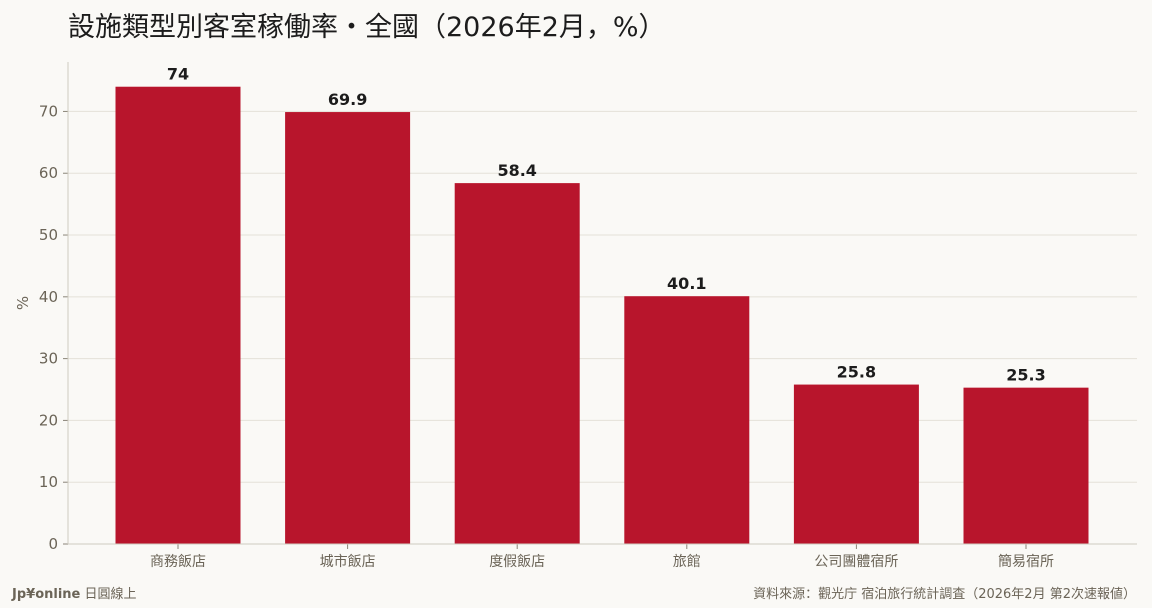 This screenshot has height=608, width=1152. Describe the element at coordinates (110, 594) in the screenshot. I see `brand-suffix: 日圓線上` at that location.